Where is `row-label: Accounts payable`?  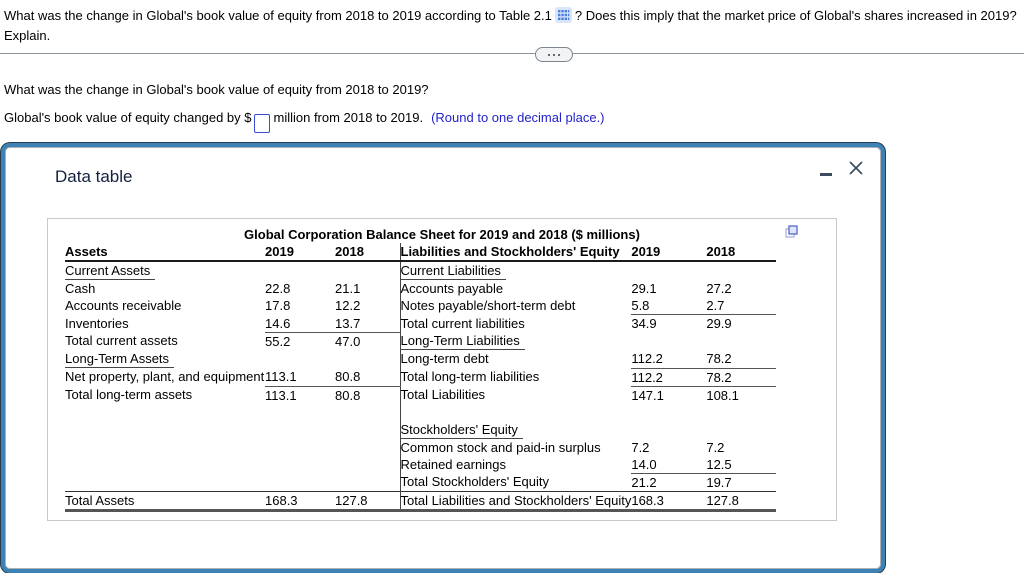
row-label: Accounts payable is located at coordinates (515, 288).